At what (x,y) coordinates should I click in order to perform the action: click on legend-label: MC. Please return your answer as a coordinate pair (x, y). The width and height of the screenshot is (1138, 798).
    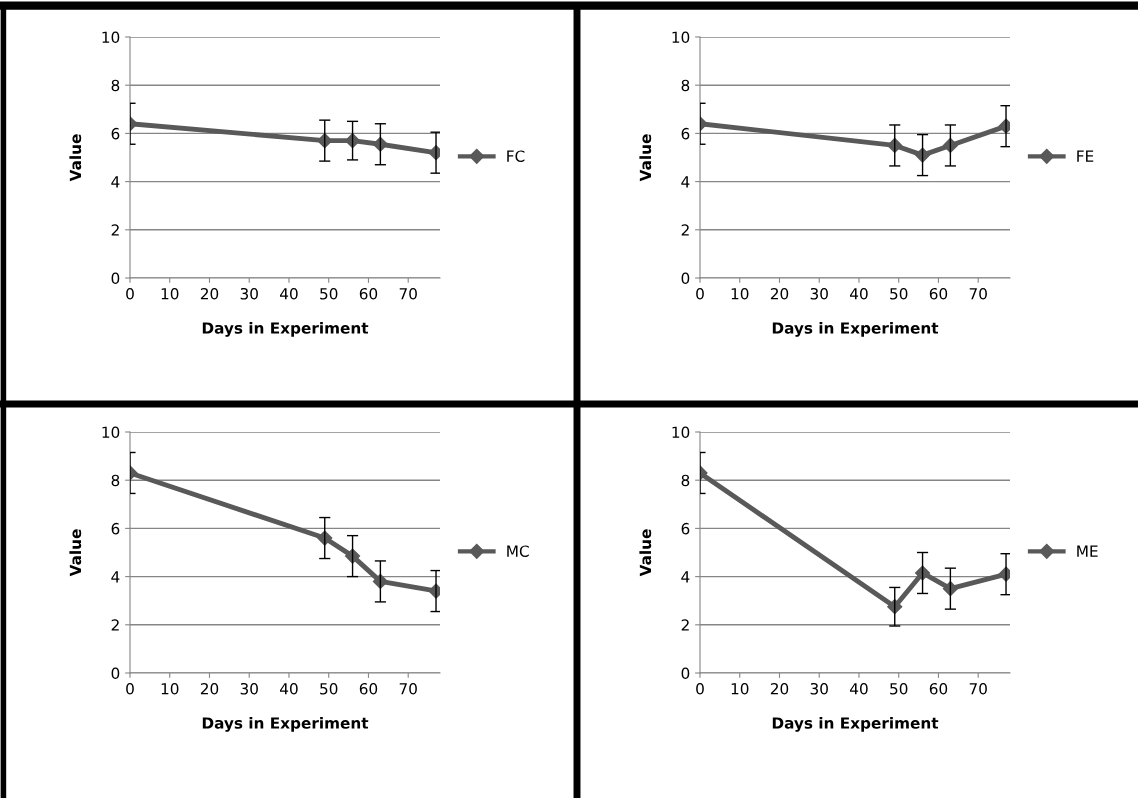
    Looking at the image, I should click on (518, 551).